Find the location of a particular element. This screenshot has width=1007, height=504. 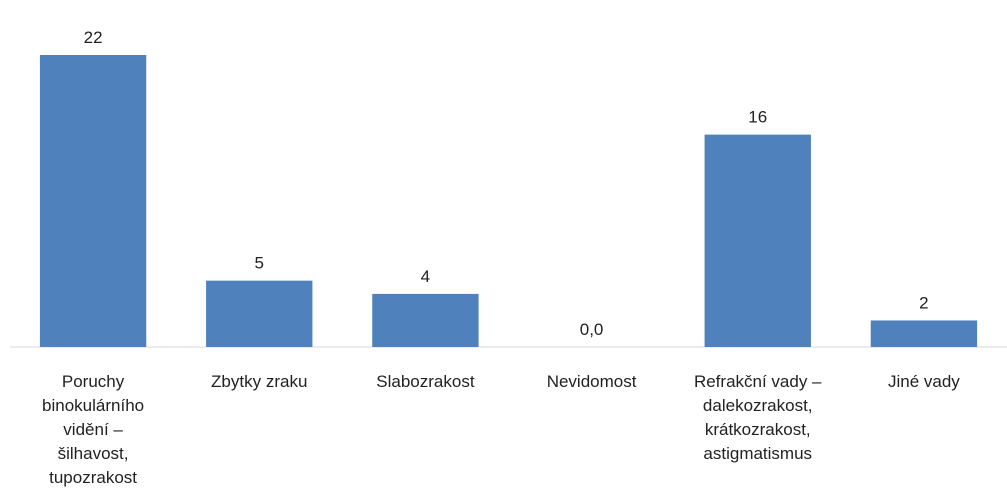

data-label: 0,0 is located at coordinates (592, 329).